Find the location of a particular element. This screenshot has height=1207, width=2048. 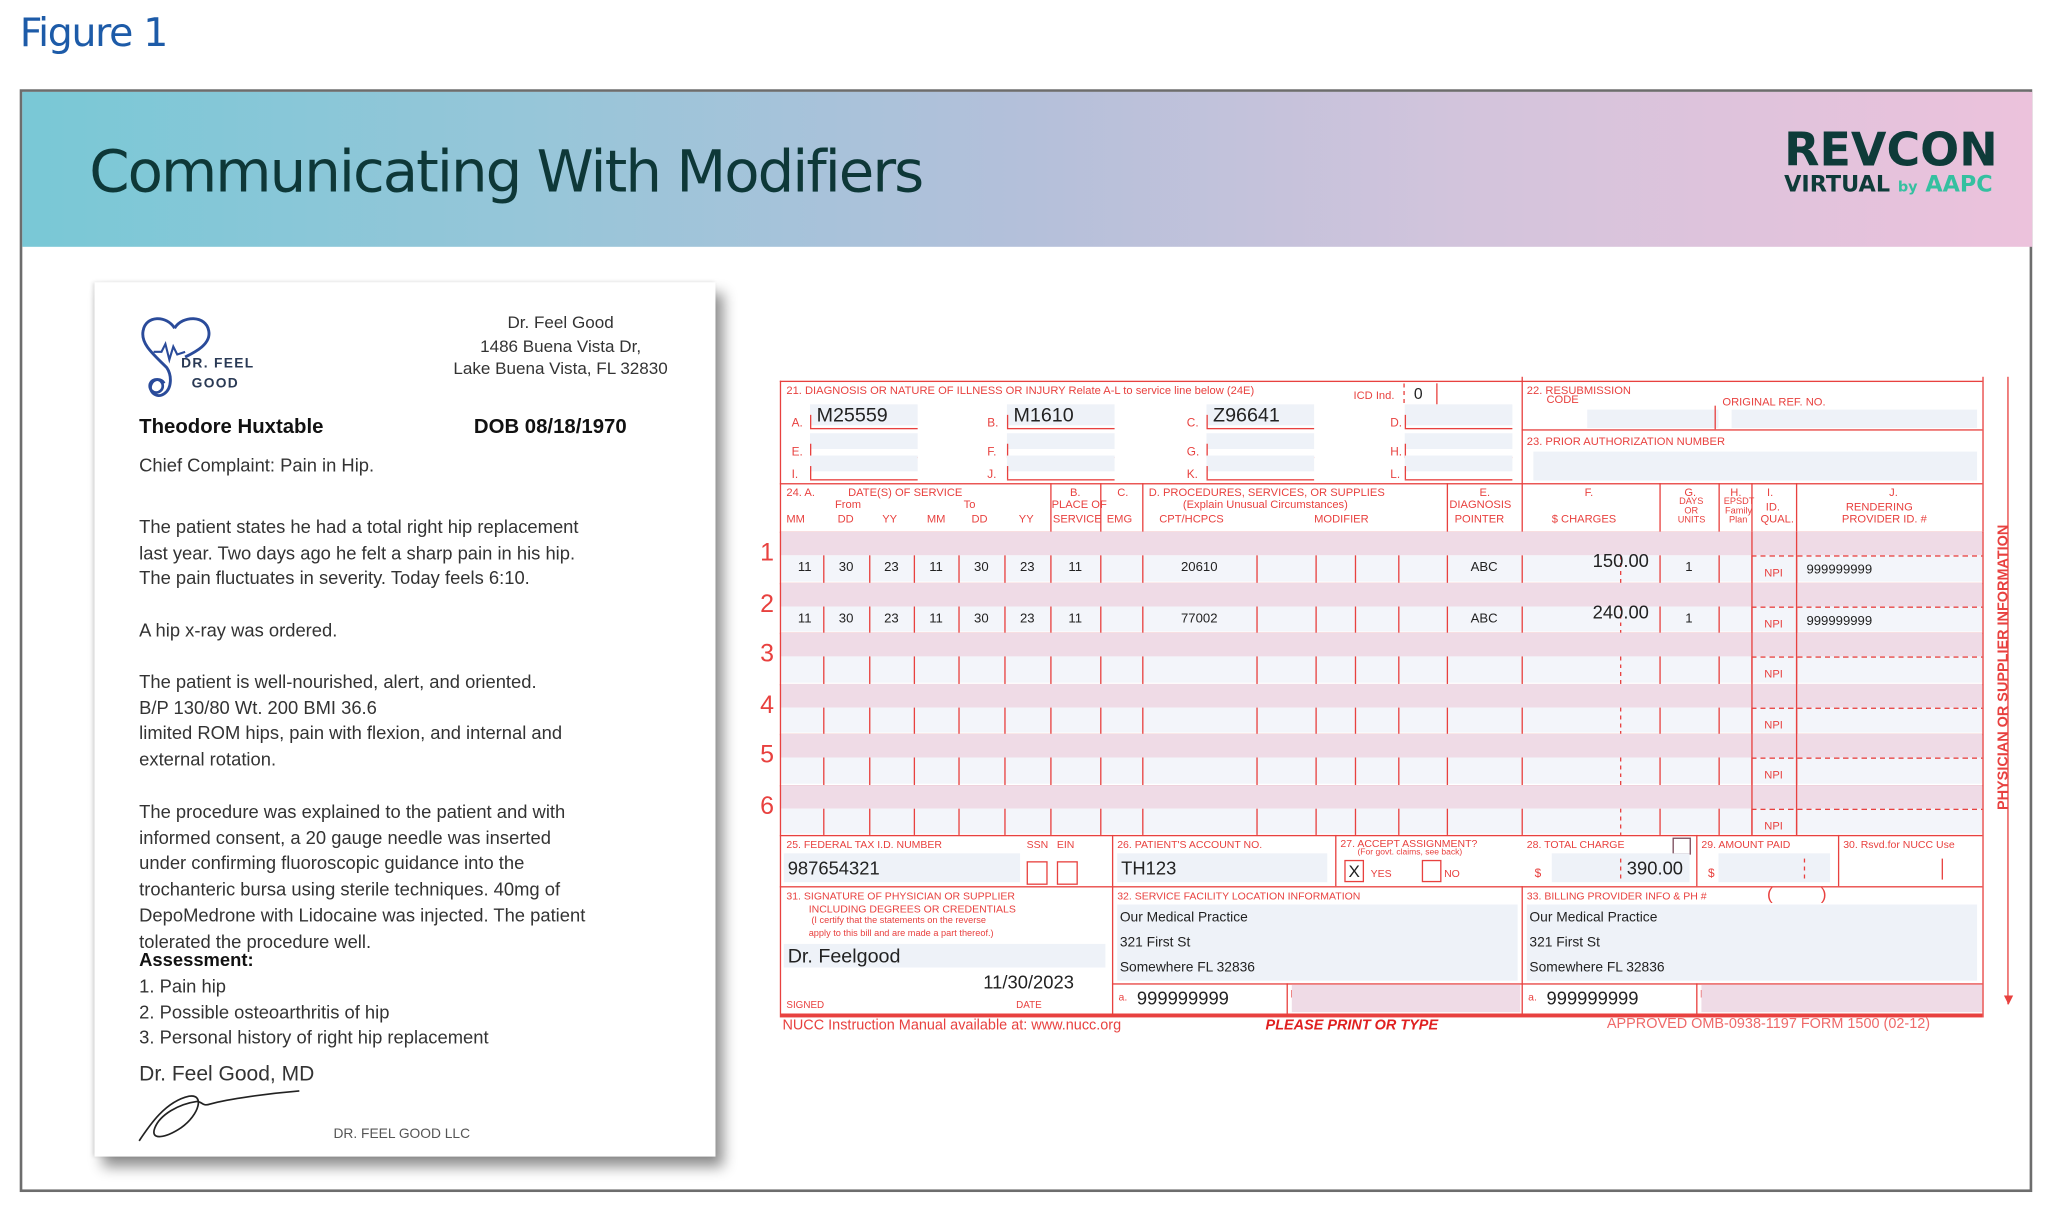

diagnosis-code: M1610 is located at coordinates (1043, 415).